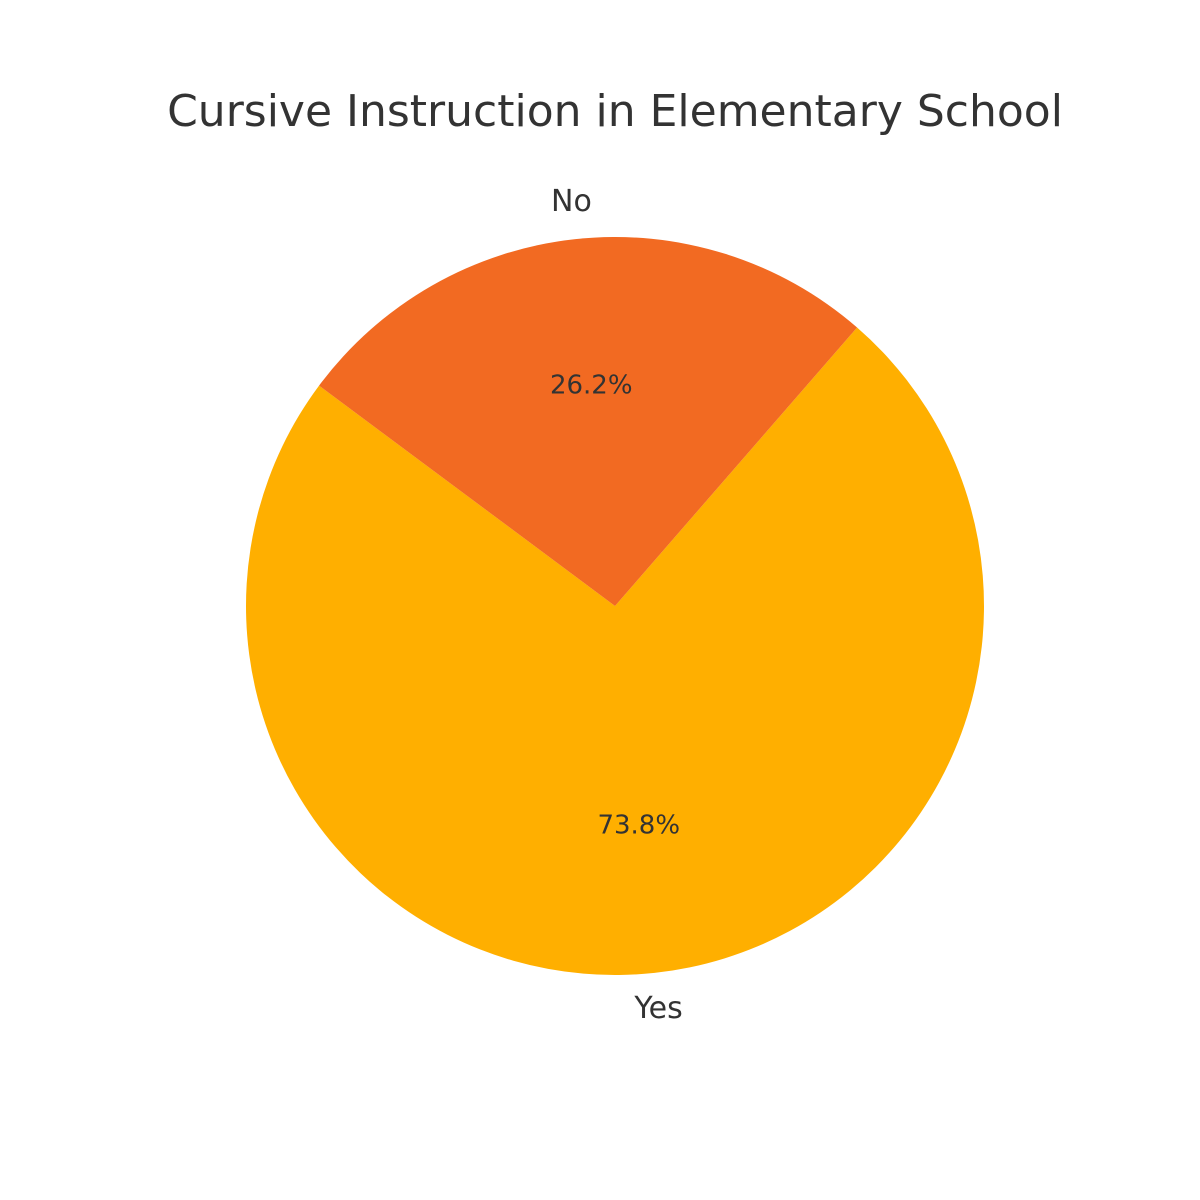 The image size is (1200, 1200). Describe the element at coordinates (657, 1008) in the screenshot. I see `slice-label-yes: Yes` at that location.